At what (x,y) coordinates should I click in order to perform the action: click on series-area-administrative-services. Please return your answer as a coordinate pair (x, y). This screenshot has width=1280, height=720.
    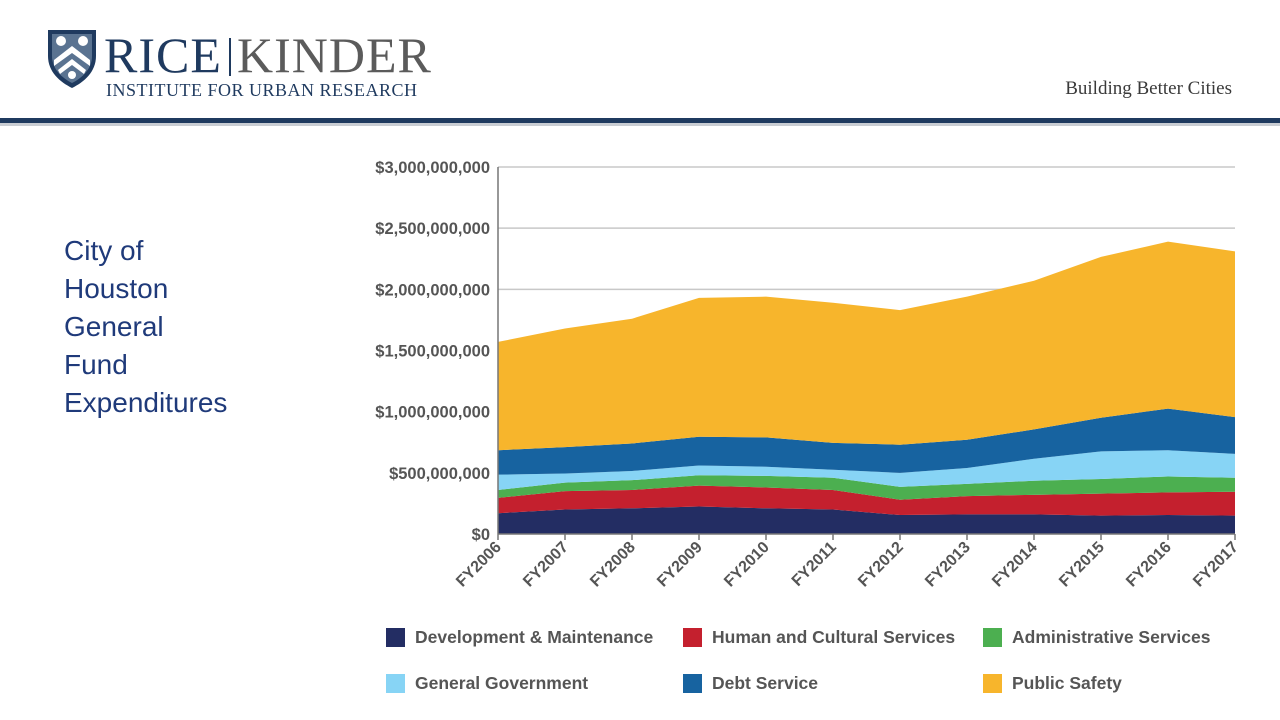
    Looking at the image, I should click on (866, 487).